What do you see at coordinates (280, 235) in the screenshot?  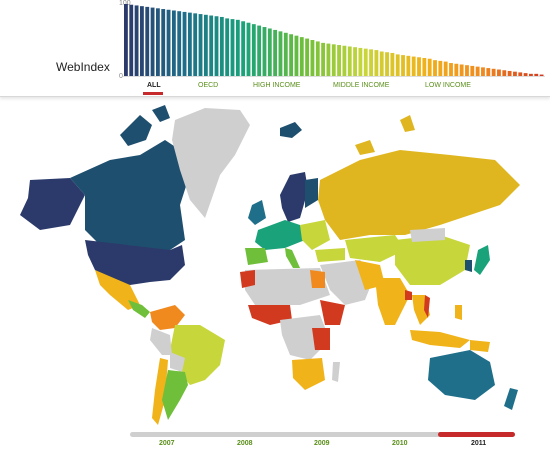 I see `country-western-europe` at bounding box center [280, 235].